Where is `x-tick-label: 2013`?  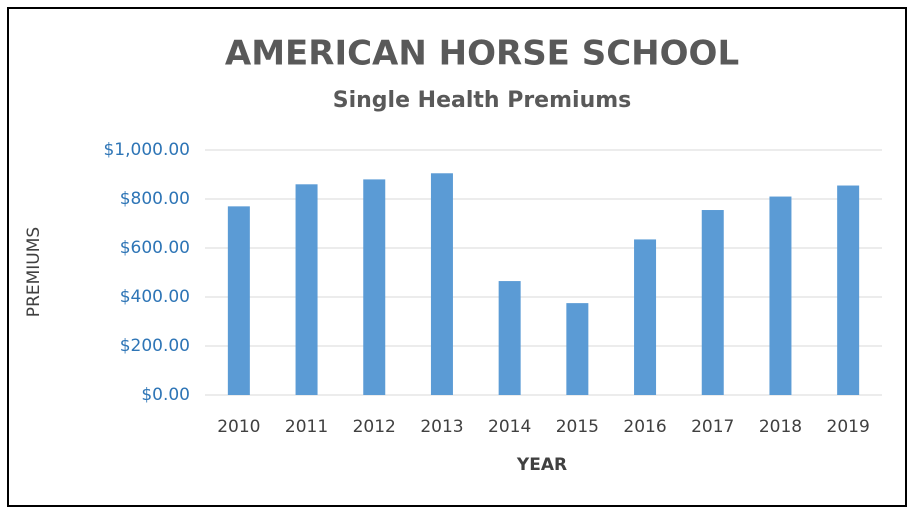
x-tick-label: 2013 is located at coordinates (441, 427).